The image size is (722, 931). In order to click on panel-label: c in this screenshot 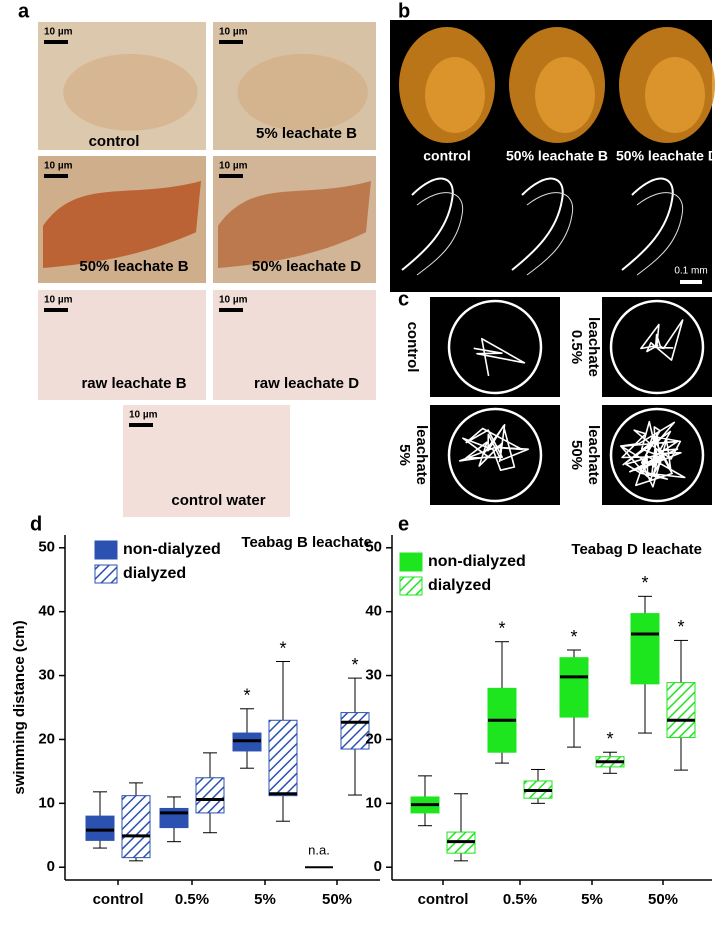, I will do `click(403, 299)`.